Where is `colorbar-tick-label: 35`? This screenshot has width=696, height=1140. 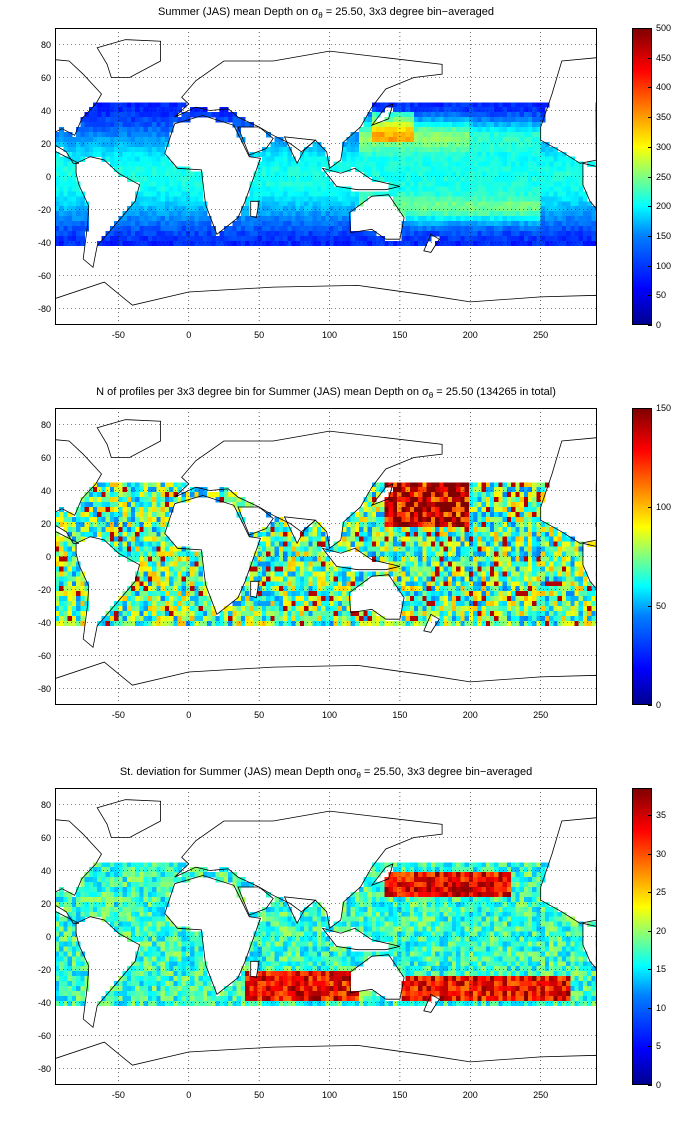 colorbar-tick-label: 35 is located at coordinates (657, 815).